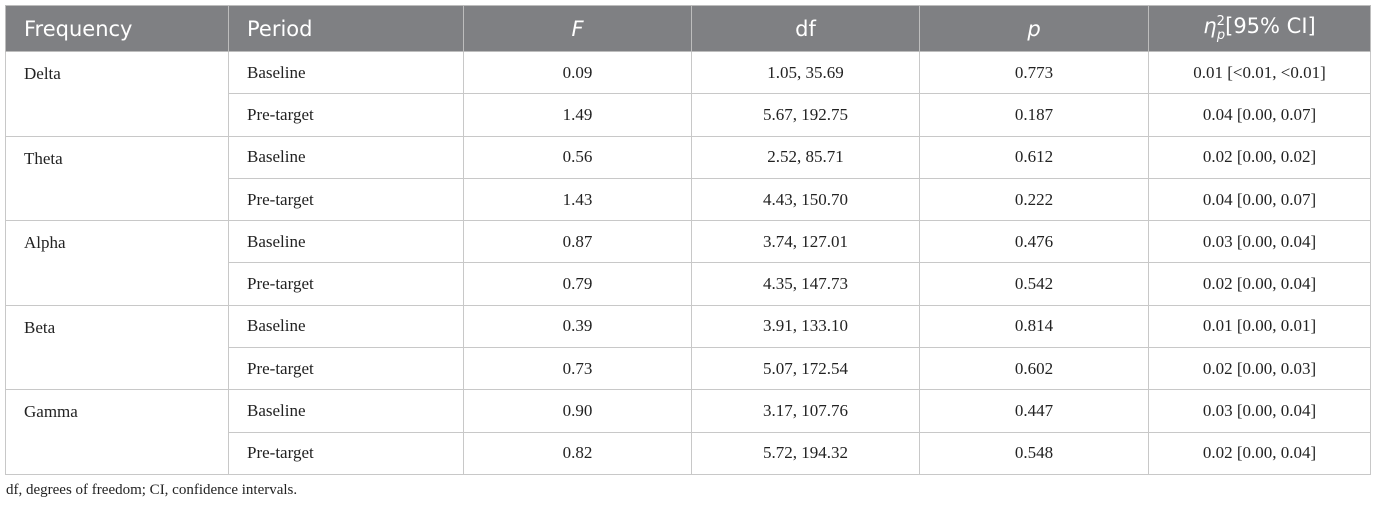 The height and width of the screenshot is (508, 1375). I want to click on f-cell: 0.39, so click(577, 326).